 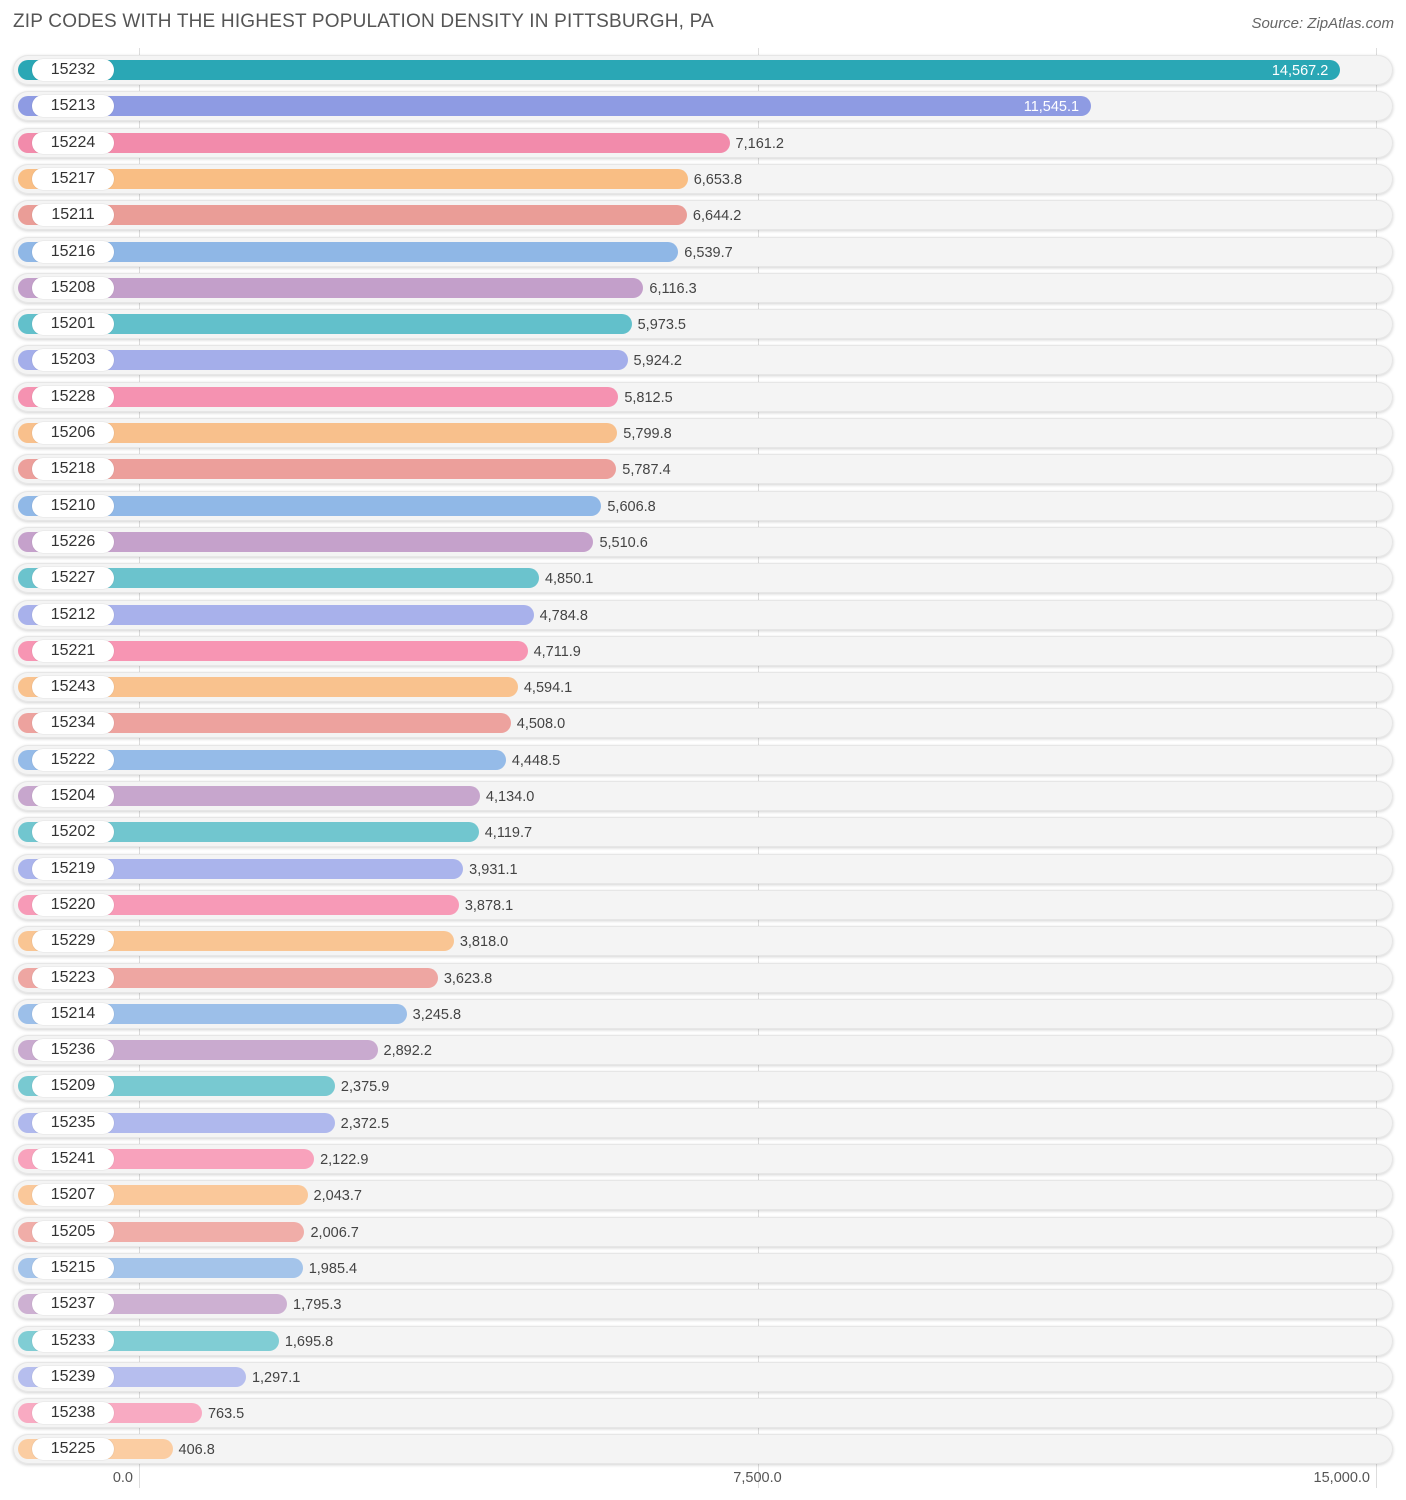 What do you see at coordinates (1341, 1478) in the screenshot?
I see `x-tick-label: 15,000.0` at bounding box center [1341, 1478].